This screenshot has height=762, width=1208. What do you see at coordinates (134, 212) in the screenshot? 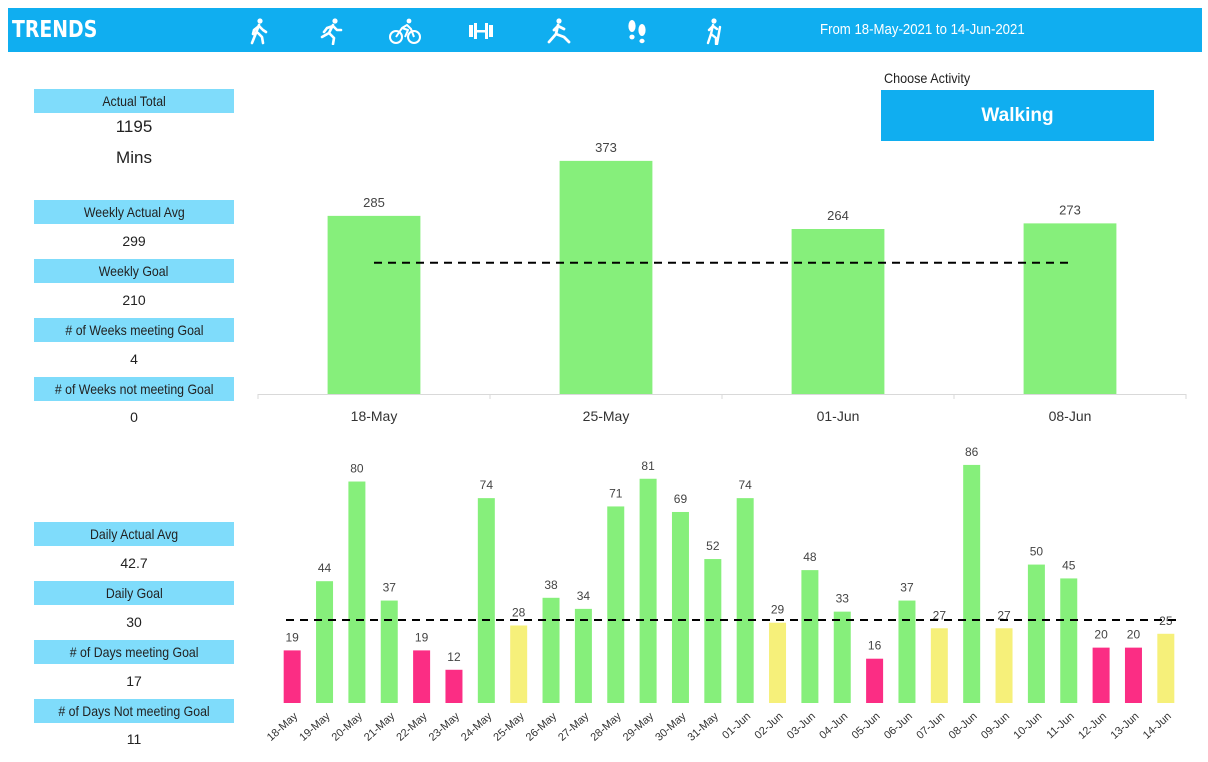
I see `weekly-avg-label: Weekly Actual Avg` at bounding box center [134, 212].